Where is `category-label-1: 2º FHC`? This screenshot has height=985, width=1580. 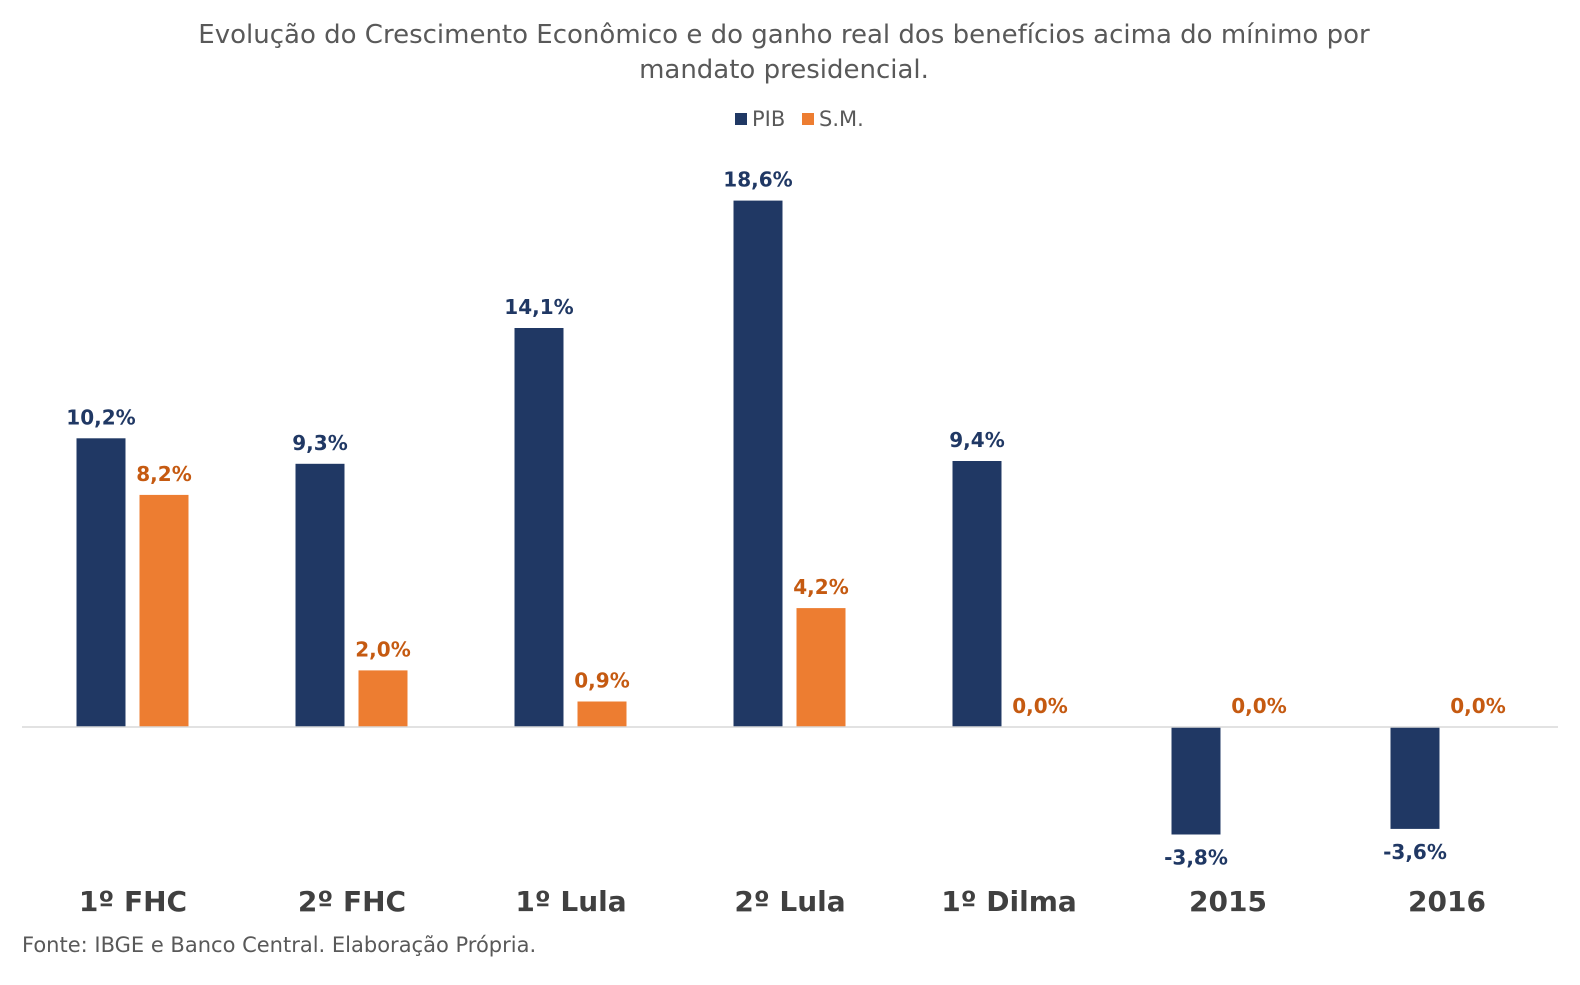 category-label-1: 2º FHC is located at coordinates (352, 901).